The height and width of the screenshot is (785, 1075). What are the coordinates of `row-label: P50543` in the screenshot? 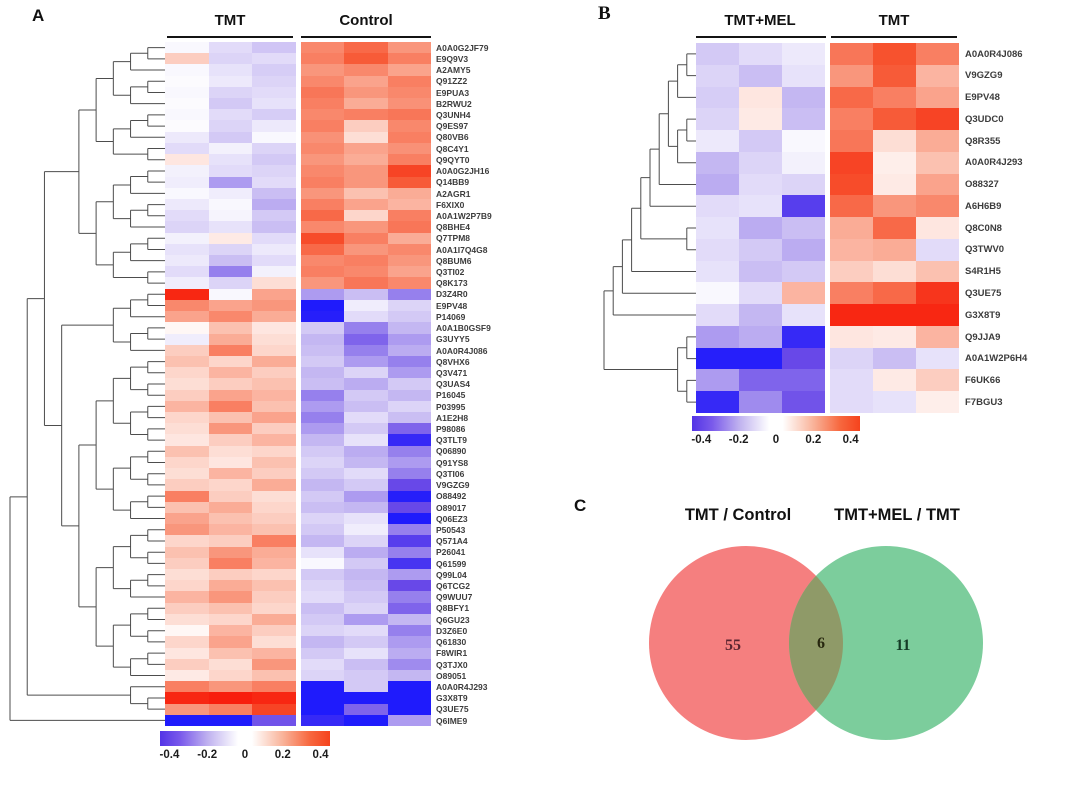 It's located at (451, 529).